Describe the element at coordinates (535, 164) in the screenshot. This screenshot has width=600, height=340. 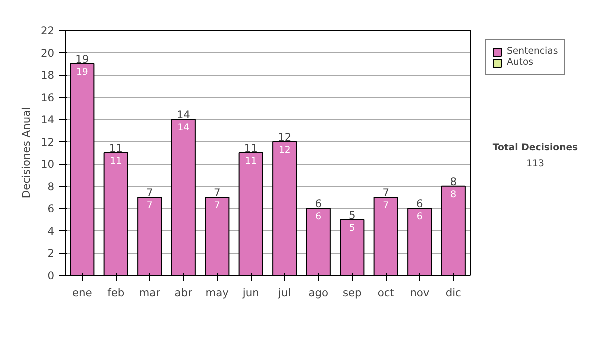
I see `text: 113` at that location.